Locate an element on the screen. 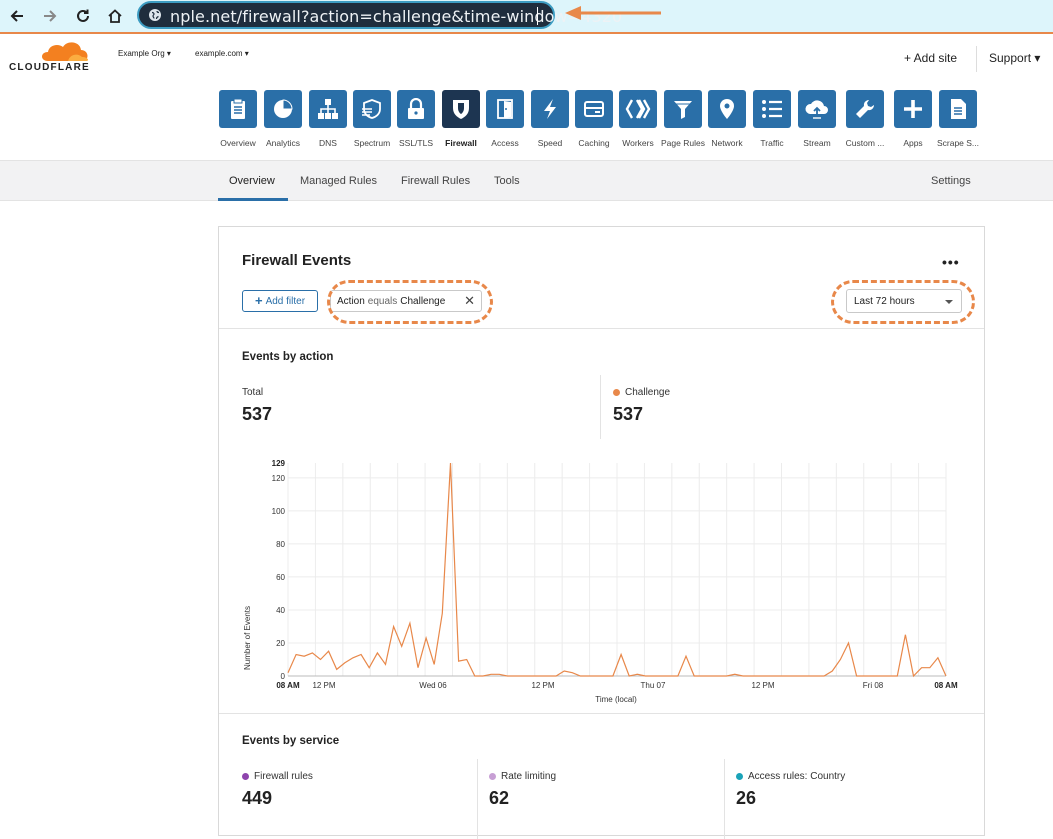 The width and height of the screenshot is (1053, 839). x-tick-label: Wed 06 is located at coordinates (433, 685).